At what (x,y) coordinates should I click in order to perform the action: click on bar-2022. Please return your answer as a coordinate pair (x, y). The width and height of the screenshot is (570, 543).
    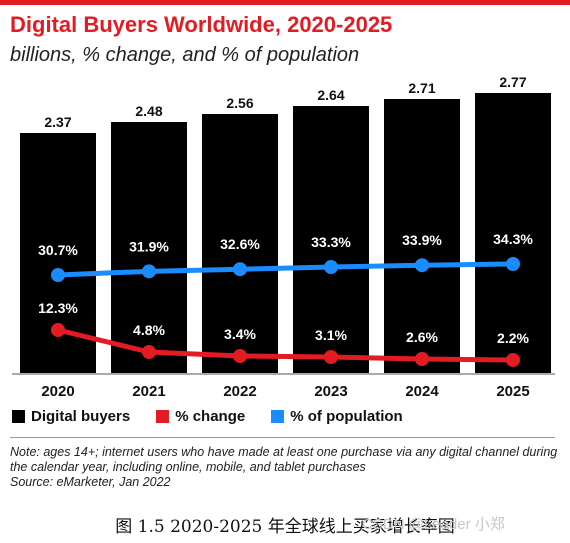
    Looking at the image, I should click on (240, 243).